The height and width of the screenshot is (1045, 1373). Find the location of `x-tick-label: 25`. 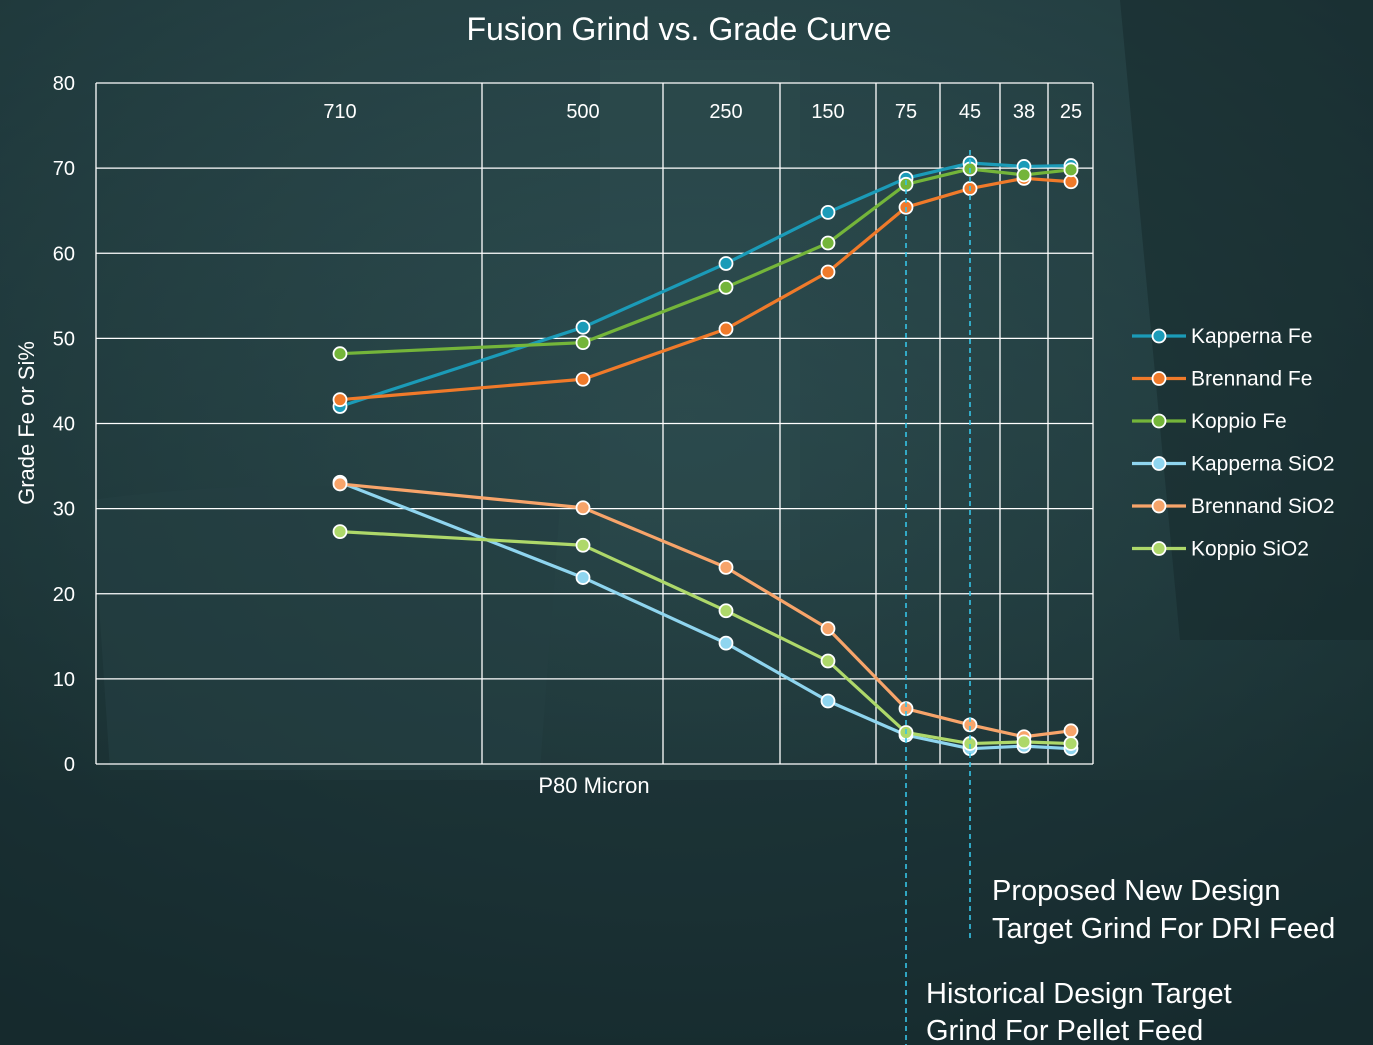

x-tick-label: 25 is located at coordinates (1071, 112).